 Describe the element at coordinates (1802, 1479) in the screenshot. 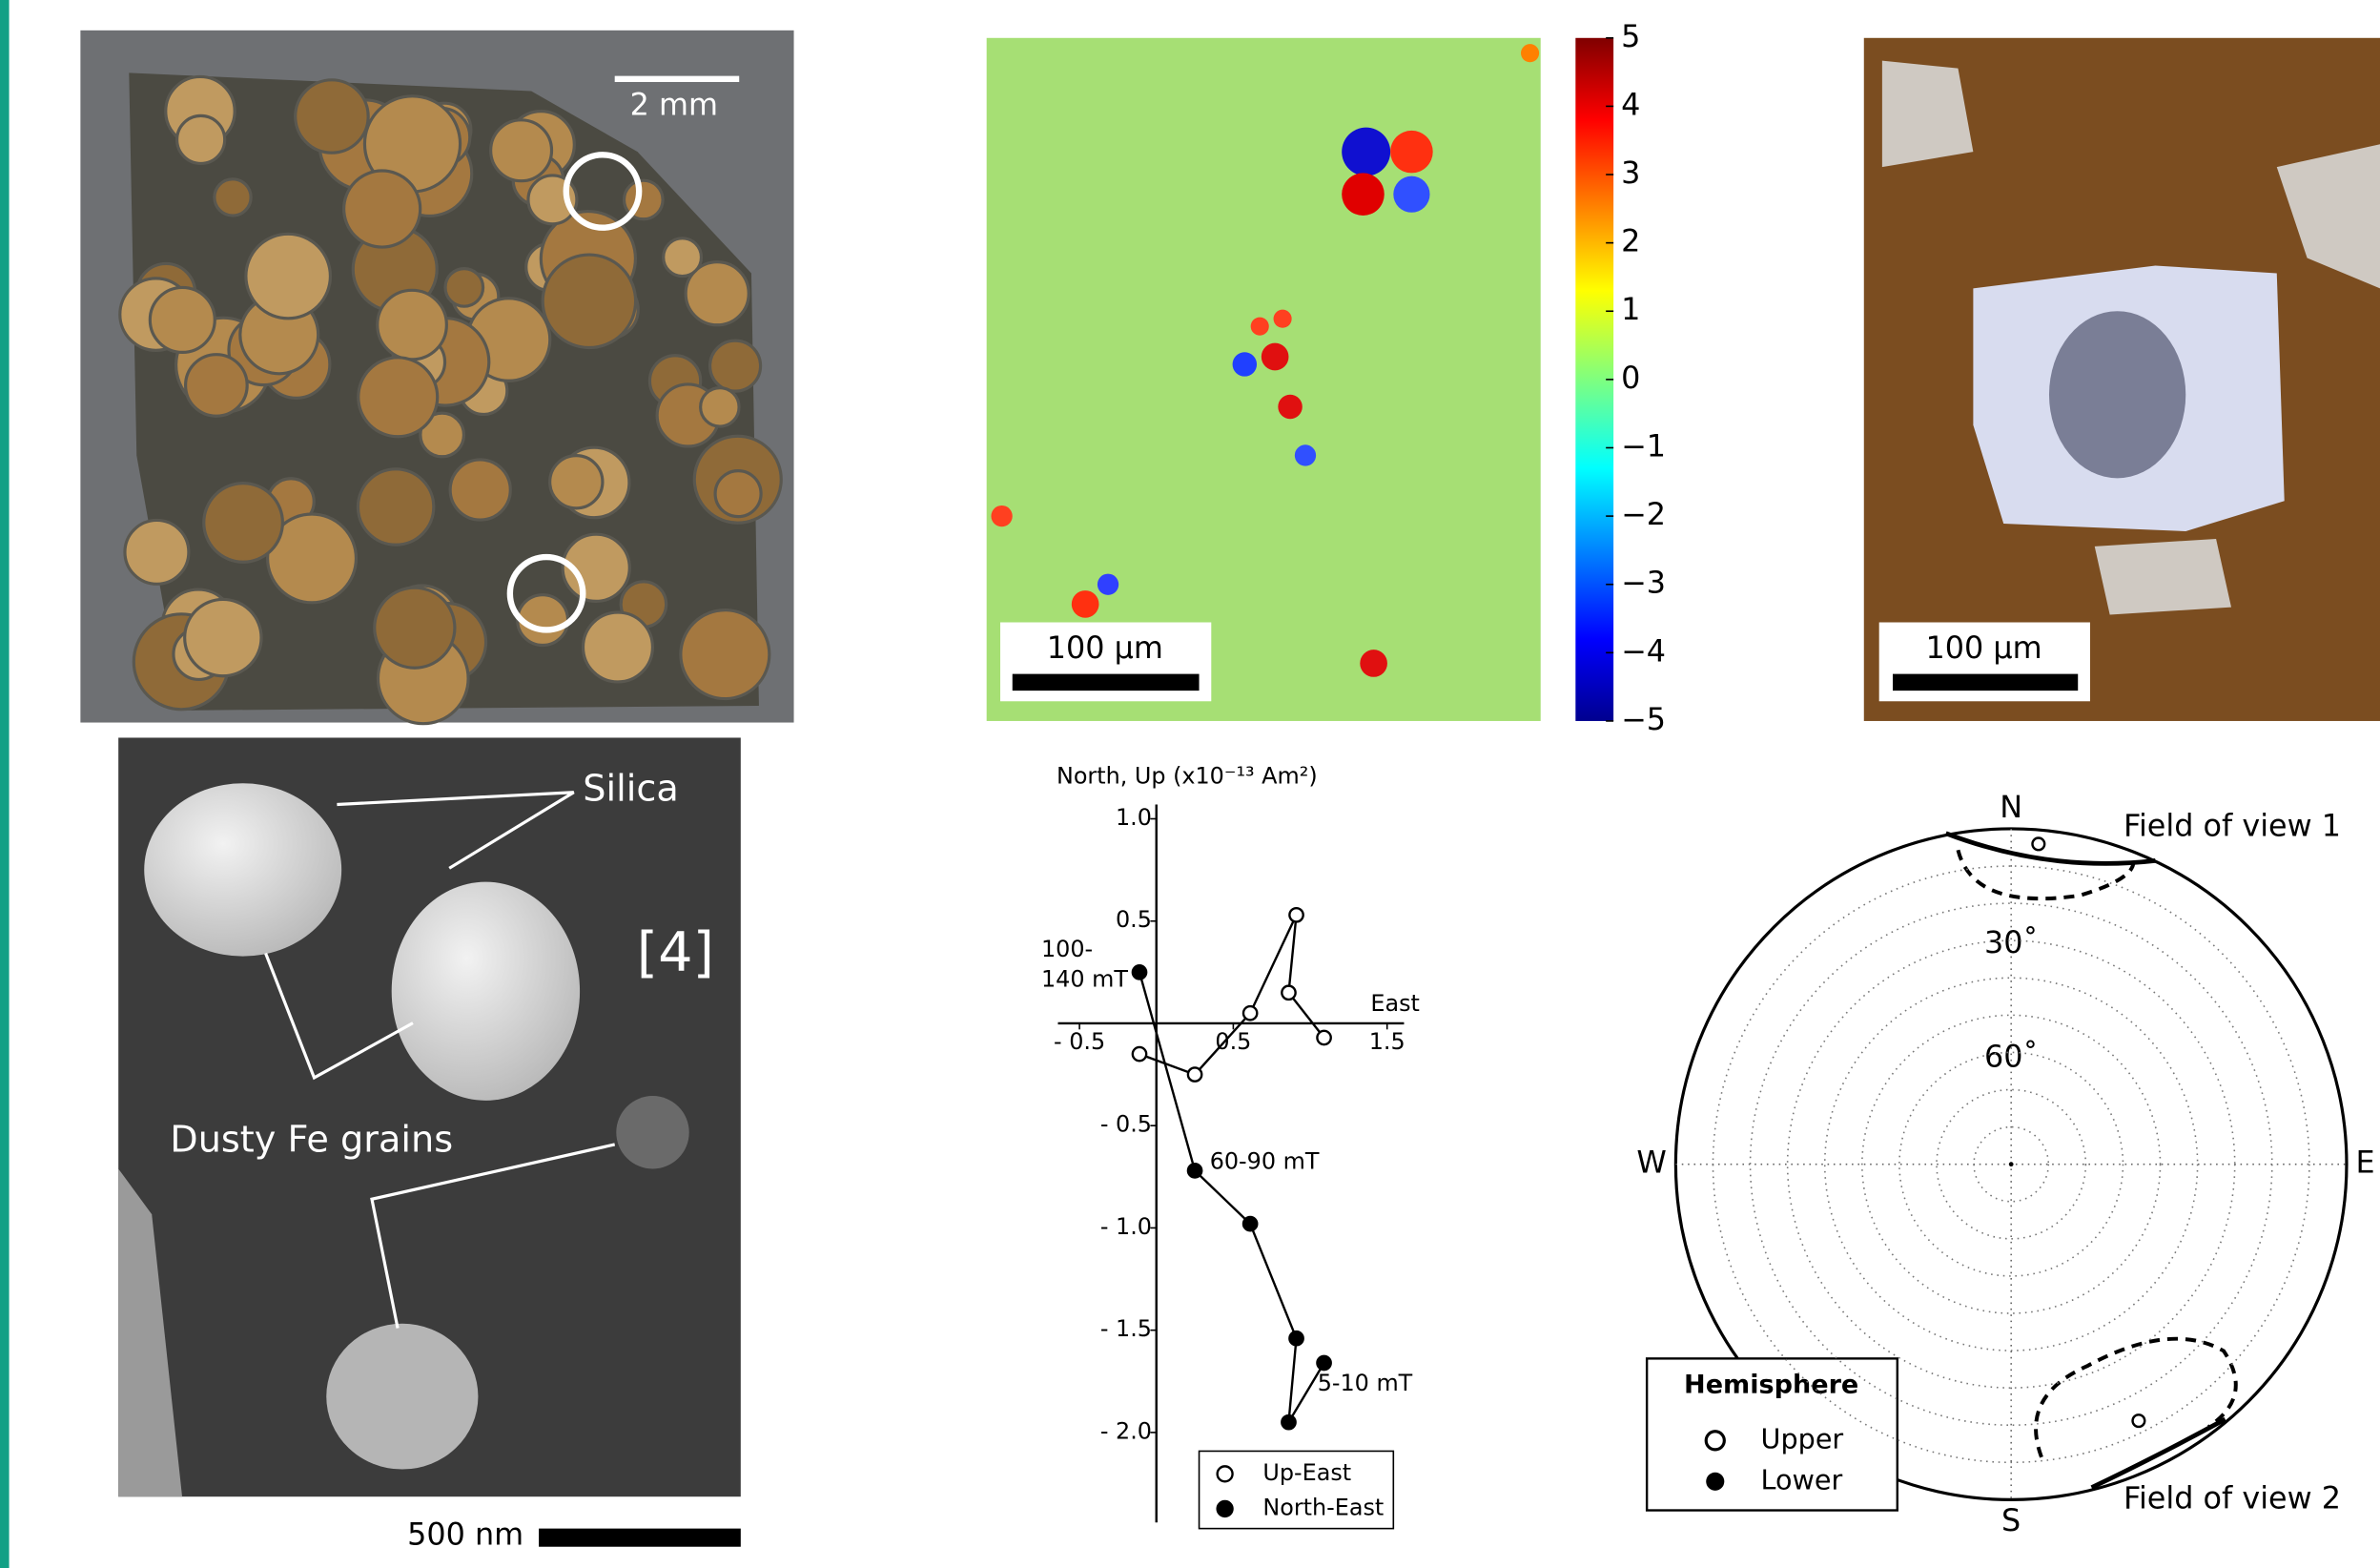

I see `legend-label: Lower` at that location.